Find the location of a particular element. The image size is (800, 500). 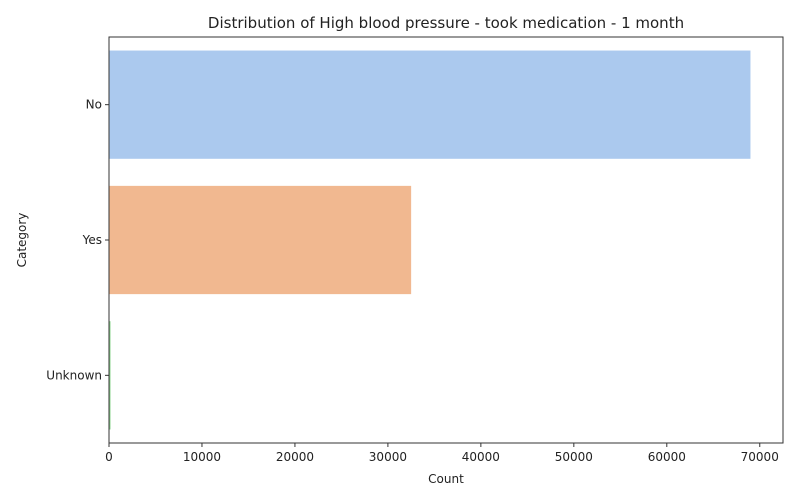

x-tick-label: 50000 is located at coordinates (574, 457).